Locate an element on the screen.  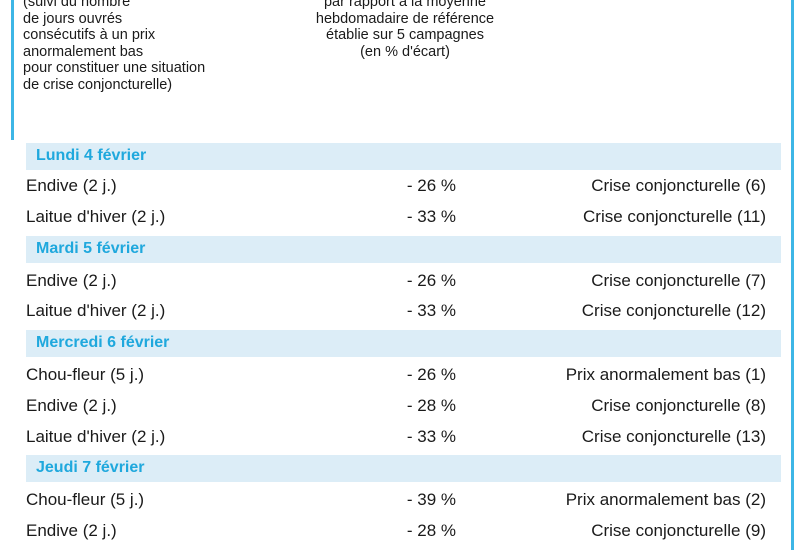
header-left-line: (suivi du nombre is located at coordinates (77, 5).